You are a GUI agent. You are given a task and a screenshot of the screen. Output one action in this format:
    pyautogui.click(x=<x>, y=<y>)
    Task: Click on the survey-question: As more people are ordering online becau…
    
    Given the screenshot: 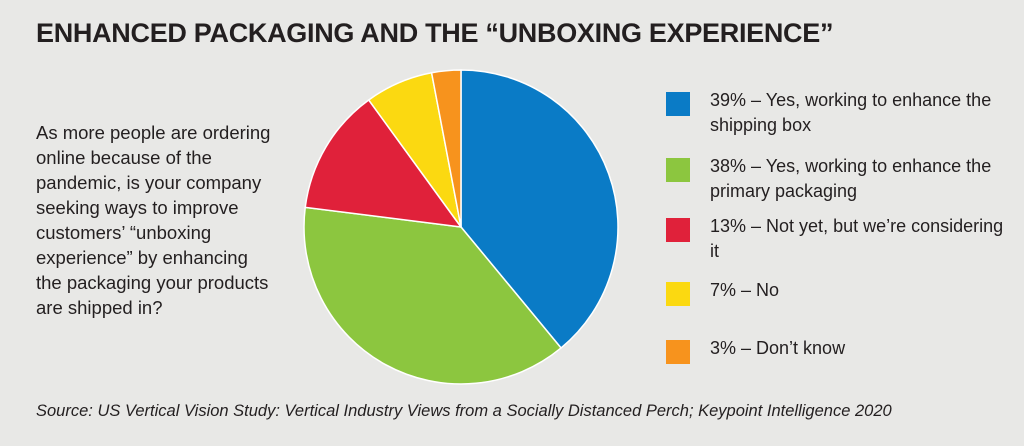 What is the action you would take?
    pyautogui.click(x=153, y=220)
    